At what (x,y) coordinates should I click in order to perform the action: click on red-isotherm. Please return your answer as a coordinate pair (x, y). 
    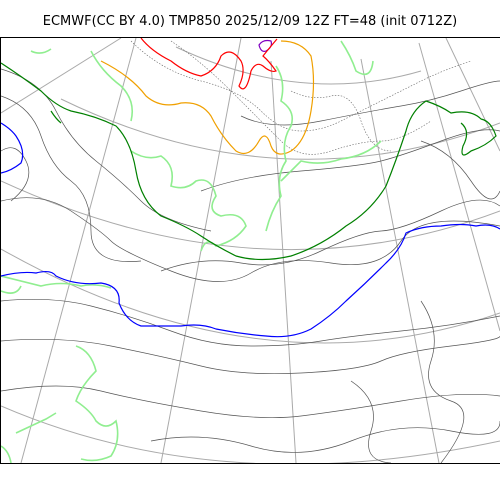
    Looking at the image, I should click on (209, 64).